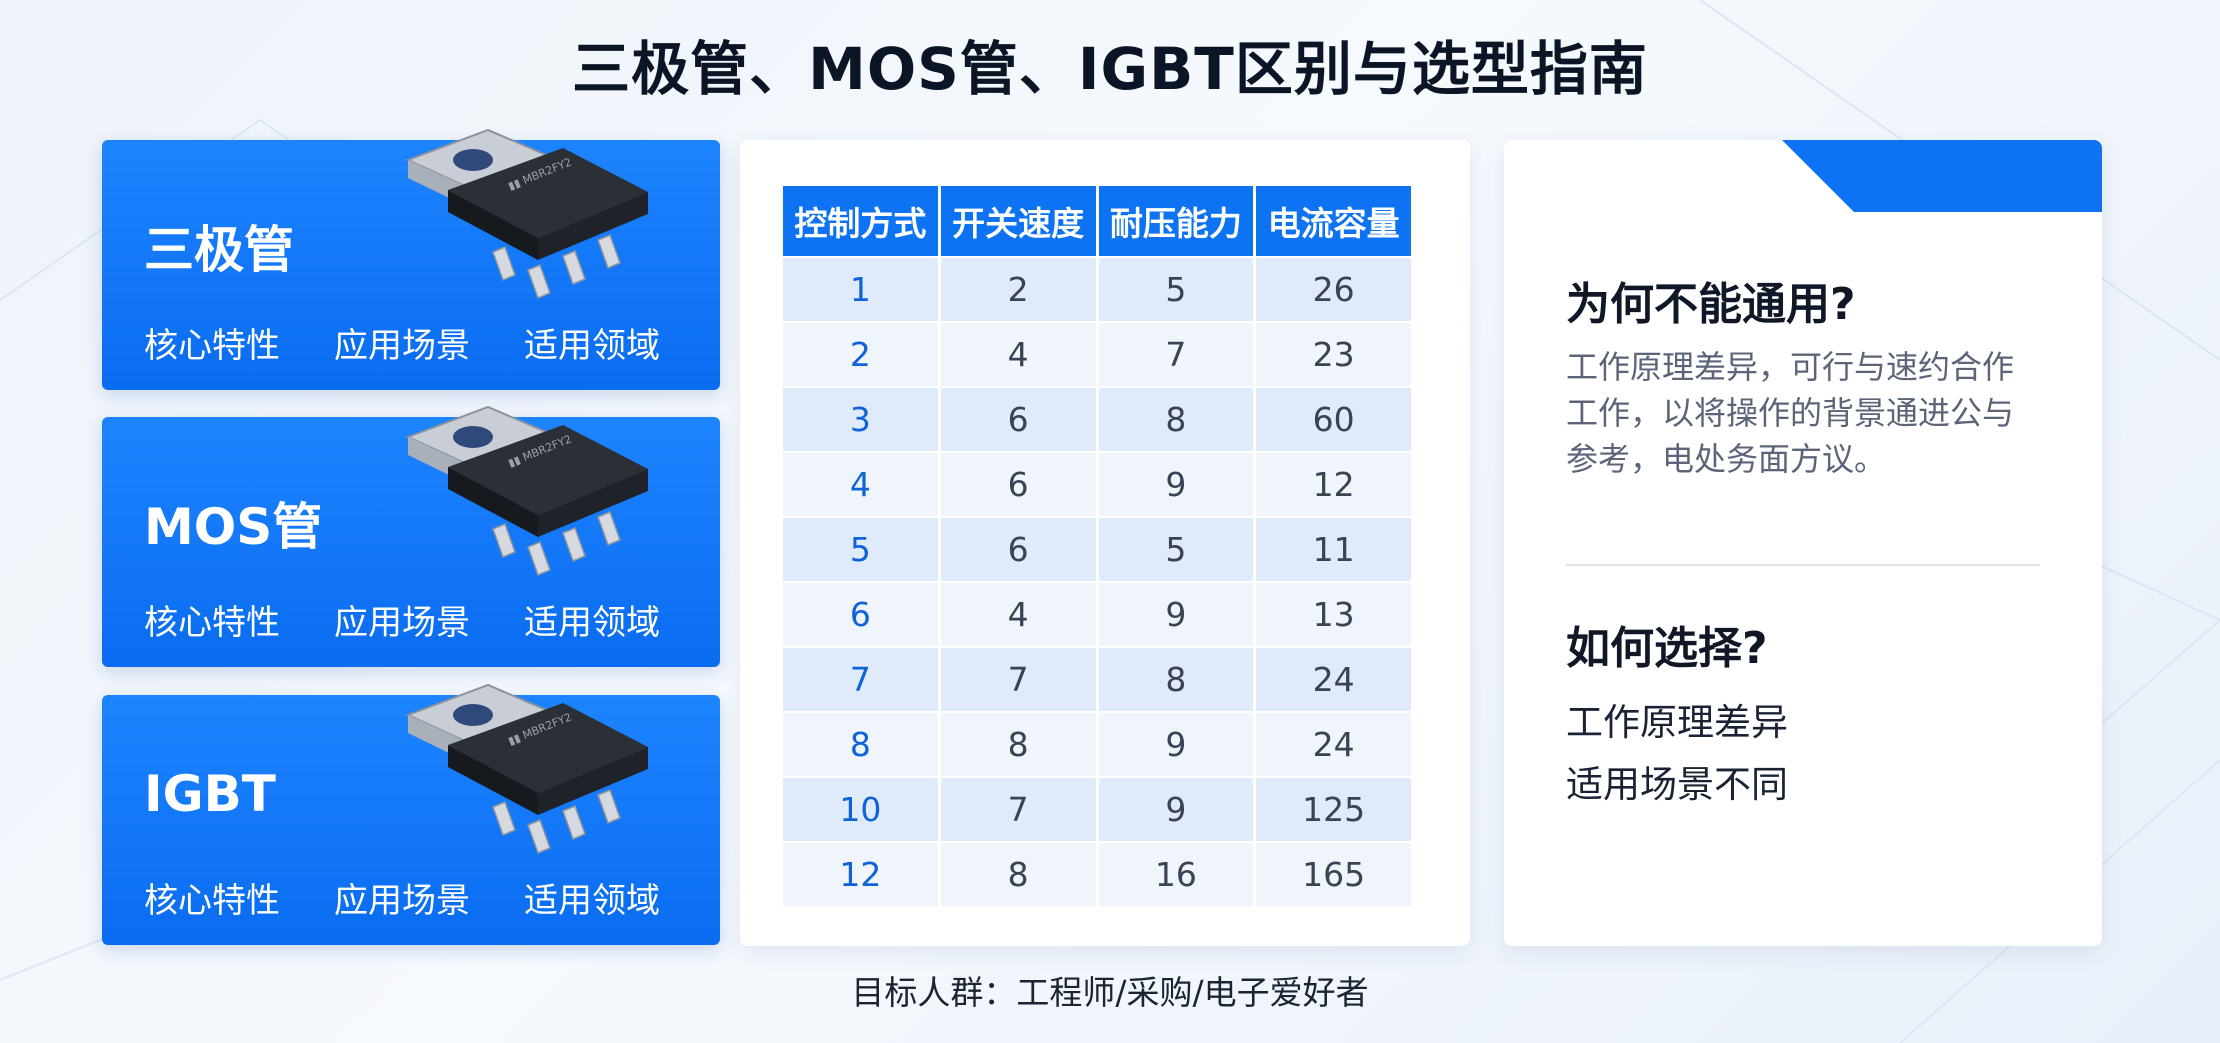 The height and width of the screenshot is (1043, 2220). What do you see at coordinates (1333, 221) in the screenshot?
I see `column-header: 电流容量` at bounding box center [1333, 221].